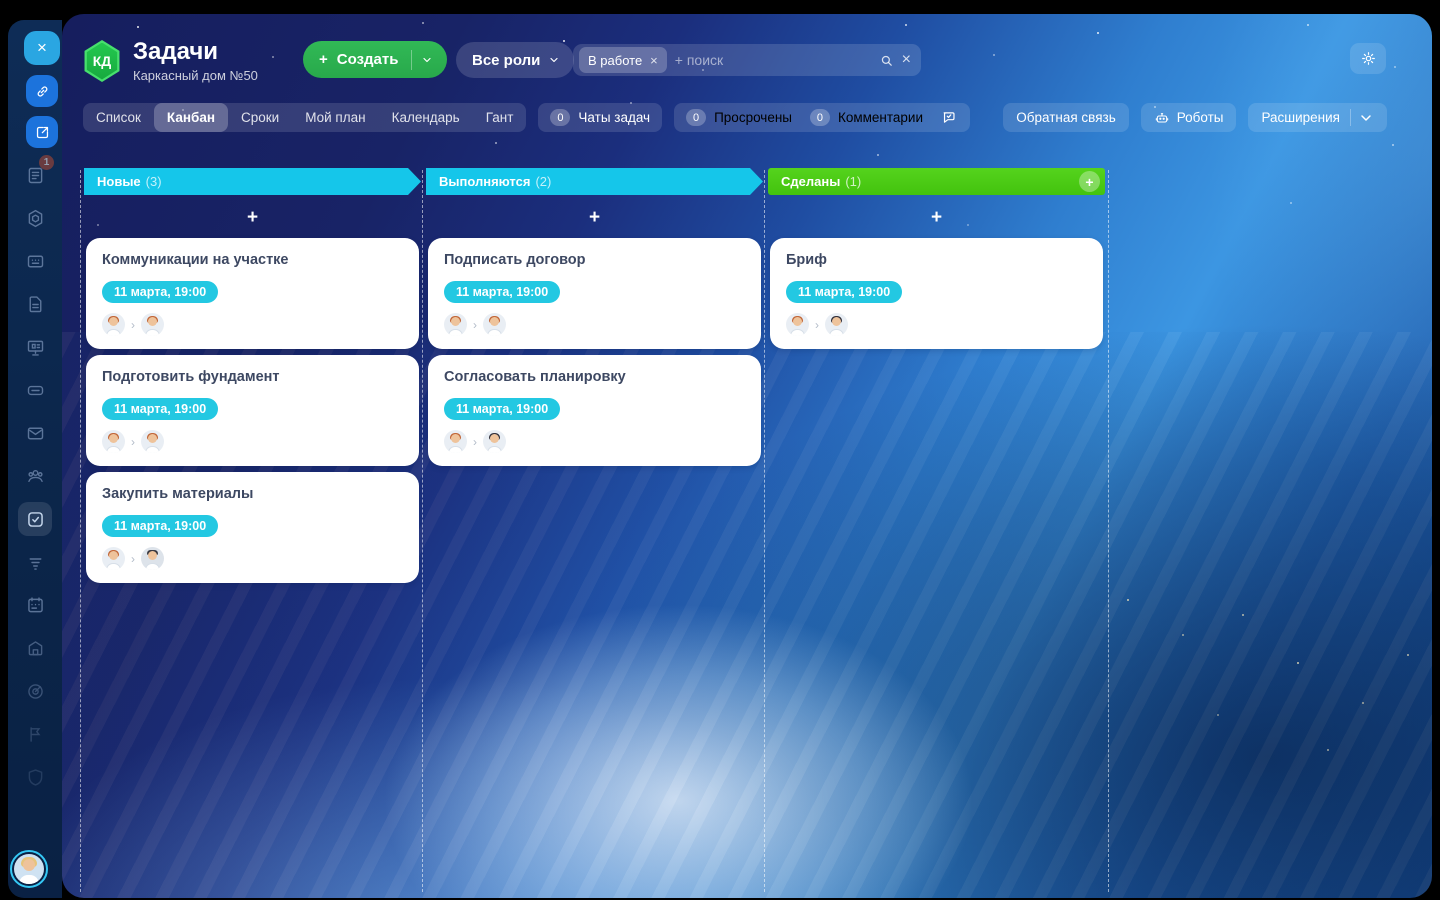 The width and height of the screenshot is (1440, 900). Describe the element at coordinates (594, 181) in the screenshot. I see `column-header-in-progress: Выполняются (2)` at that location.